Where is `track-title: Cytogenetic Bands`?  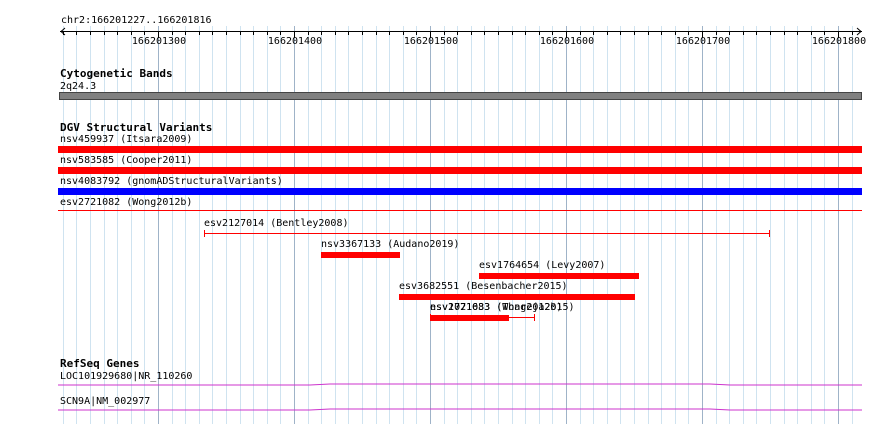 track-title: Cytogenetic Bands is located at coordinates (116, 73).